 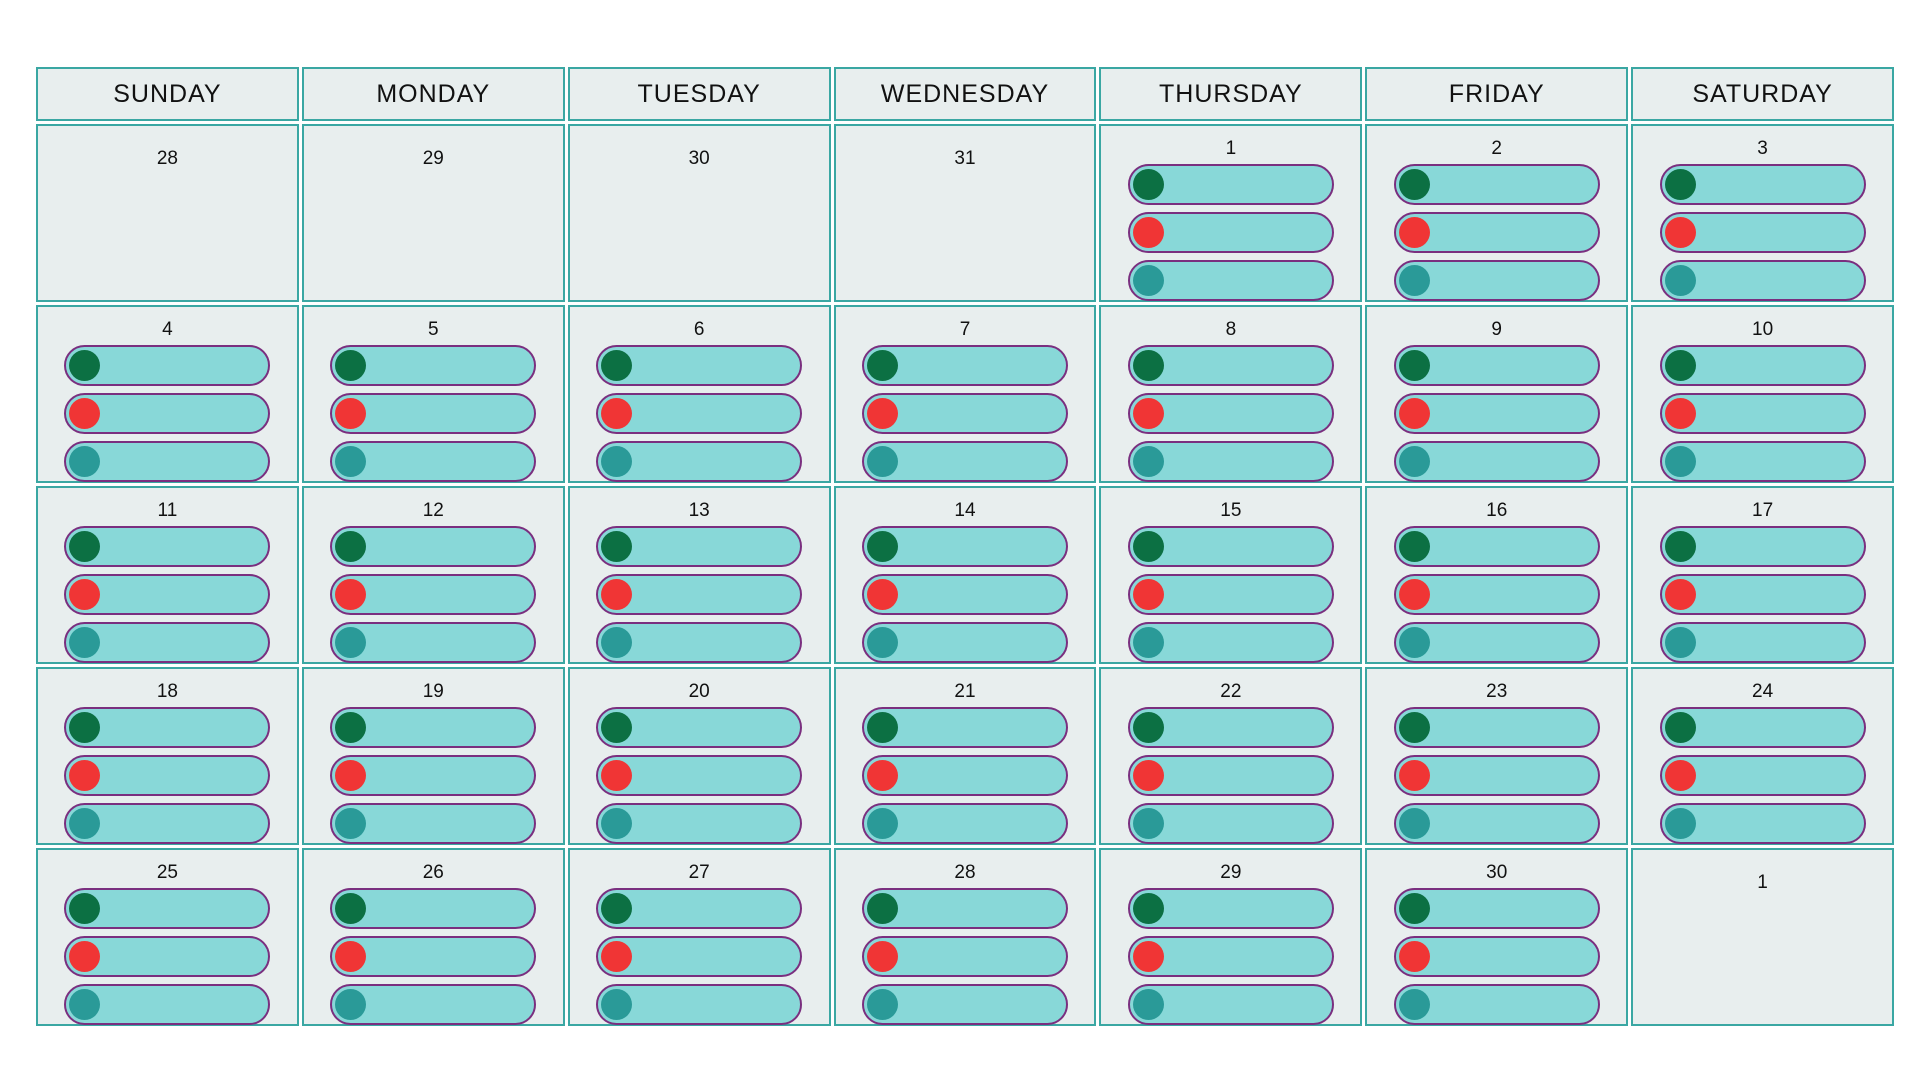 I want to click on day-cell: 9, so click(x=1497, y=394).